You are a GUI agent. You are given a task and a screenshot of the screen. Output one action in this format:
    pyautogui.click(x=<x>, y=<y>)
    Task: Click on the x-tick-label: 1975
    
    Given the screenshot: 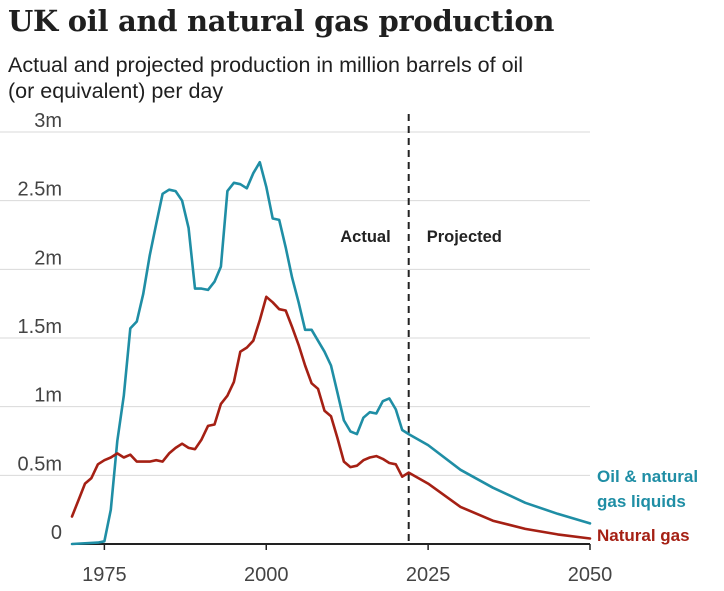 What is the action you would take?
    pyautogui.click(x=104, y=575)
    